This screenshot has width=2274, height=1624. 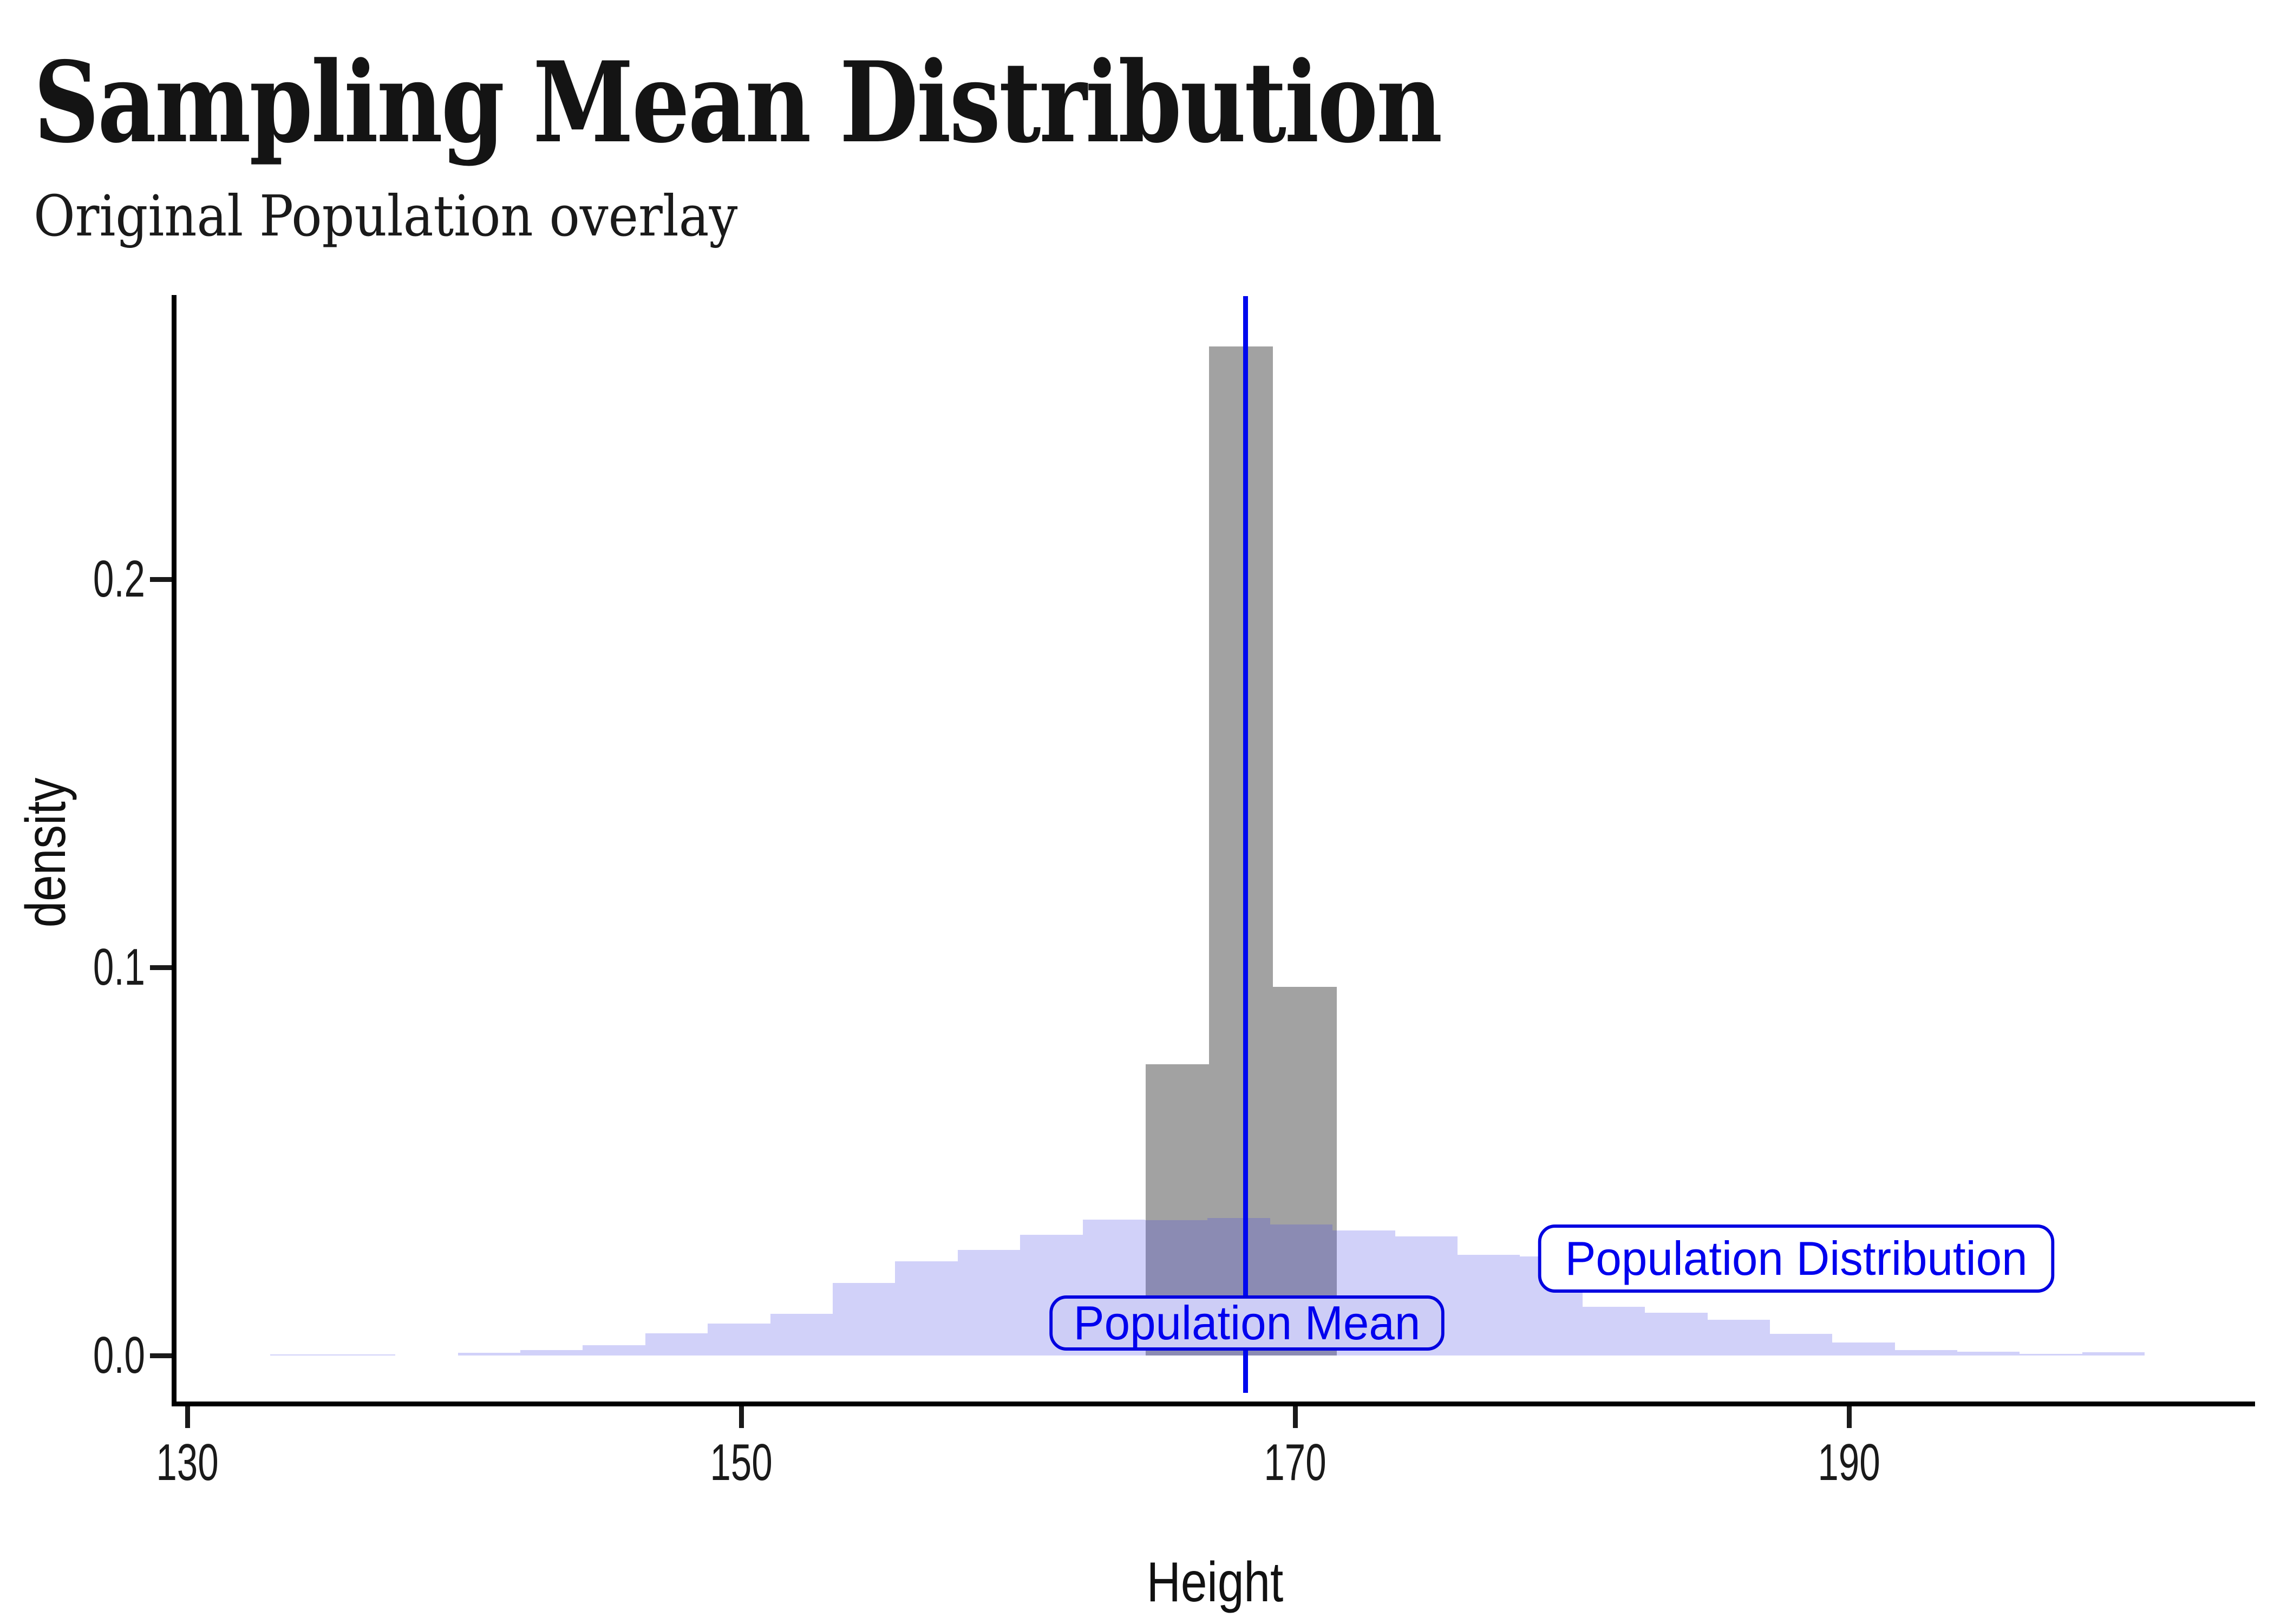 What do you see at coordinates (386, 216) in the screenshot?
I see `page-subtitle: Original Population overlay` at bounding box center [386, 216].